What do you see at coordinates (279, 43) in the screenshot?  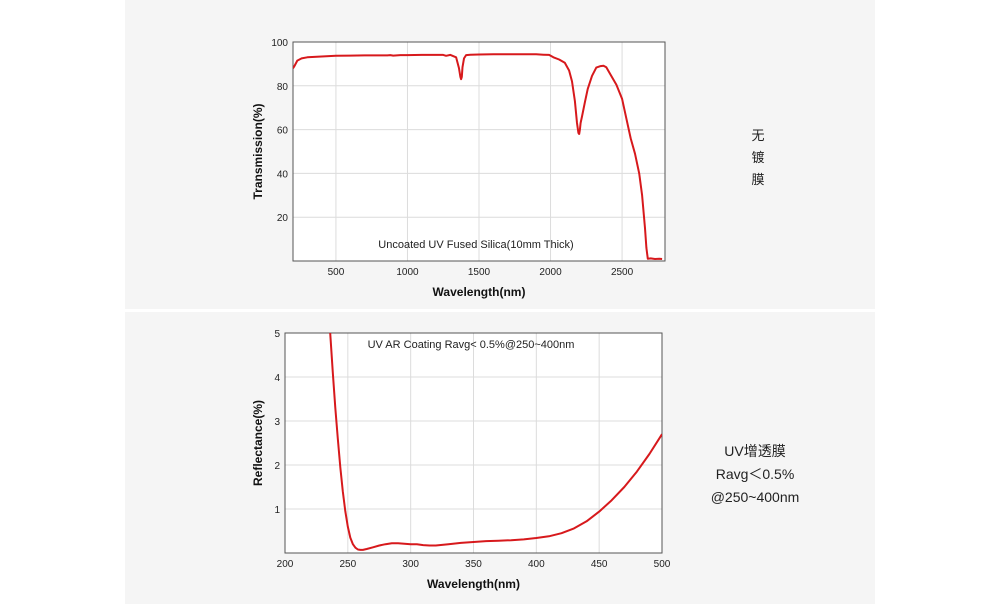 I see `transmission-y-tick-label: 100` at bounding box center [279, 43].